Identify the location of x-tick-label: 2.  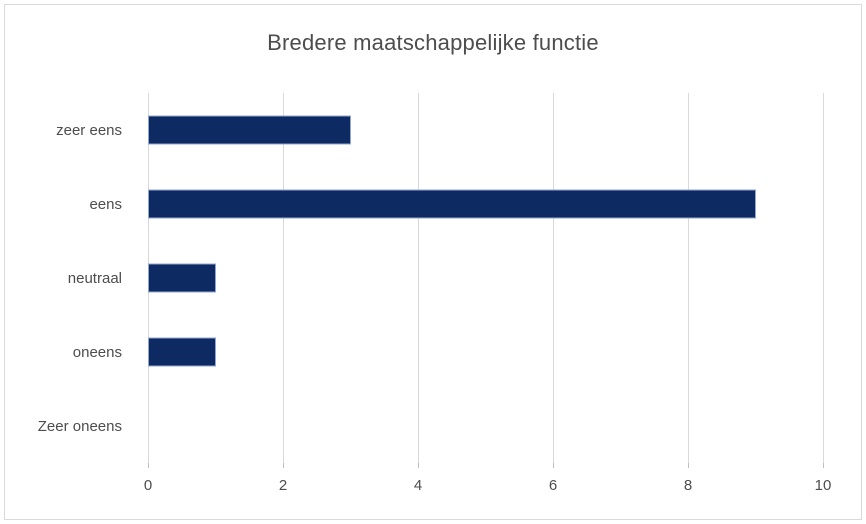
(283, 485).